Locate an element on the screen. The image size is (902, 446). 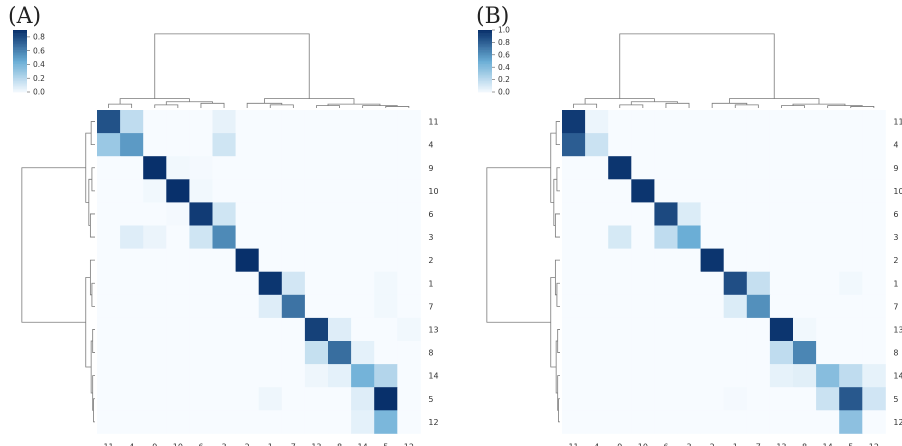
colorbar-tick-label: 0.4 is located at coordinates (504, 67).